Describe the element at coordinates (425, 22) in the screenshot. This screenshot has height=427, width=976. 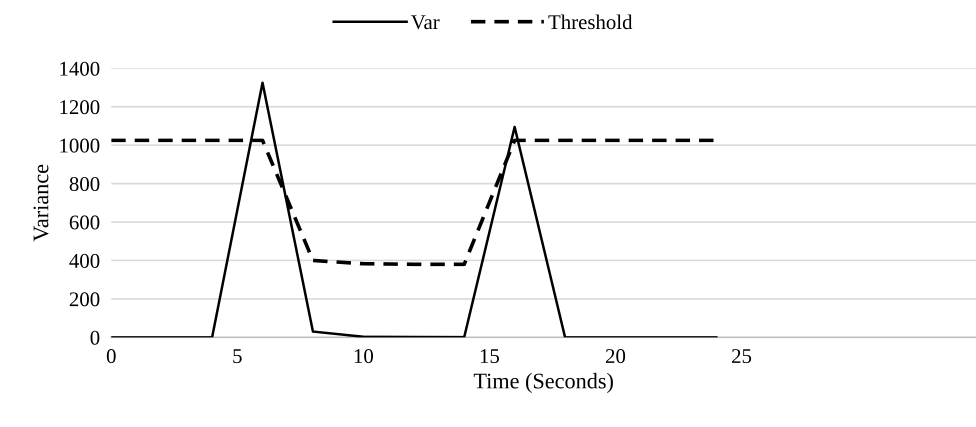
I see `legend-label: Var` at that location.